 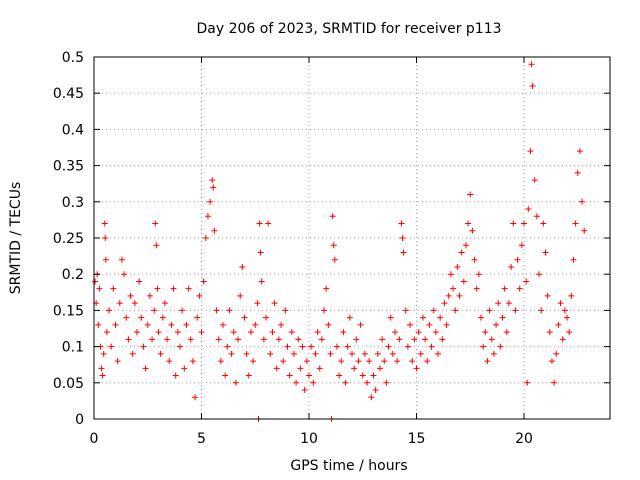 What do you see at coordinates (524, 439) in the screenshot?
I see `x-tick-label: 20` at bounding box center [524, 439].